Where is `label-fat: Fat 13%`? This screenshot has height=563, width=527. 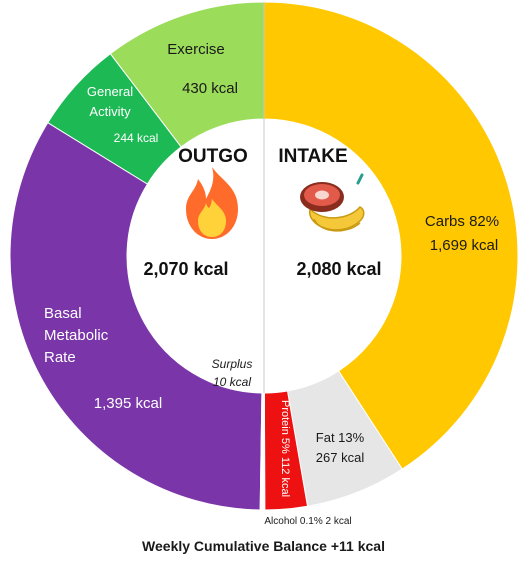
label-fat: Fat 13% is located at coordinates (340, 437).